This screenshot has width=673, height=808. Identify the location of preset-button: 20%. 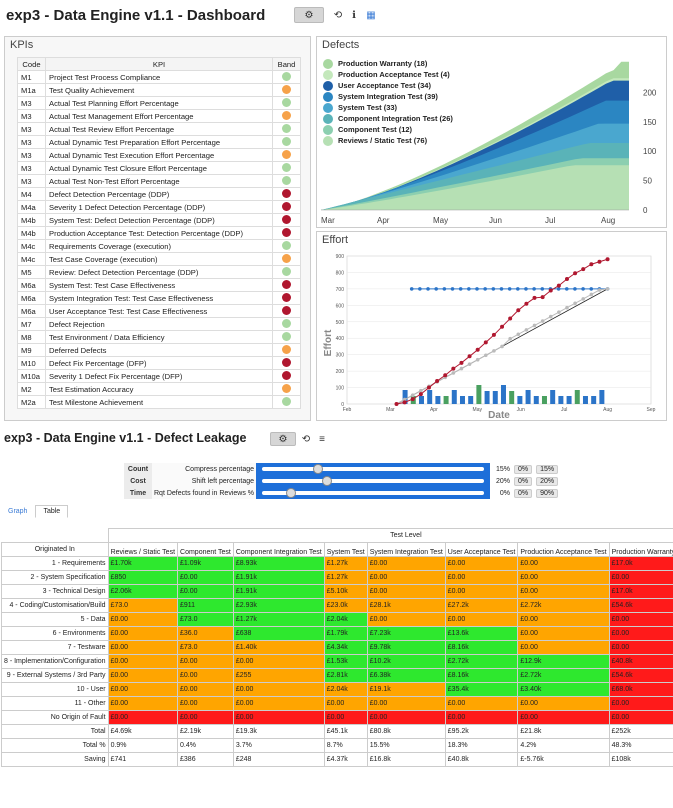
(547, 481).